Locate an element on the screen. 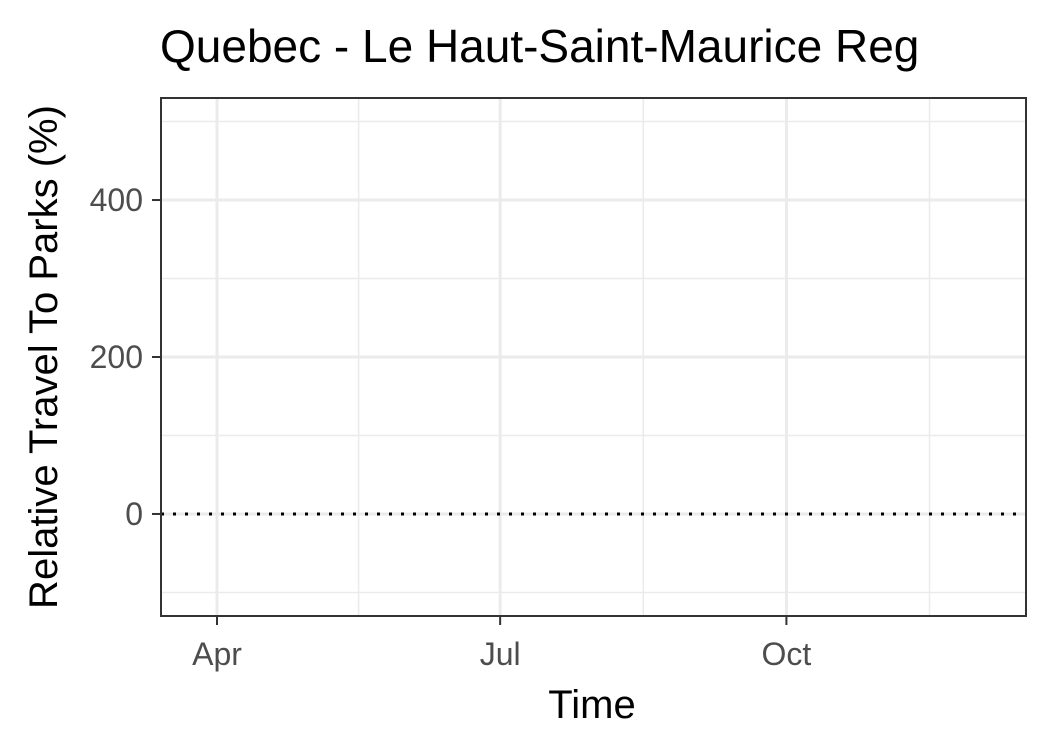  y-axis-title: Relative Travel To Parks (%) is located at coordinates (44, 357).